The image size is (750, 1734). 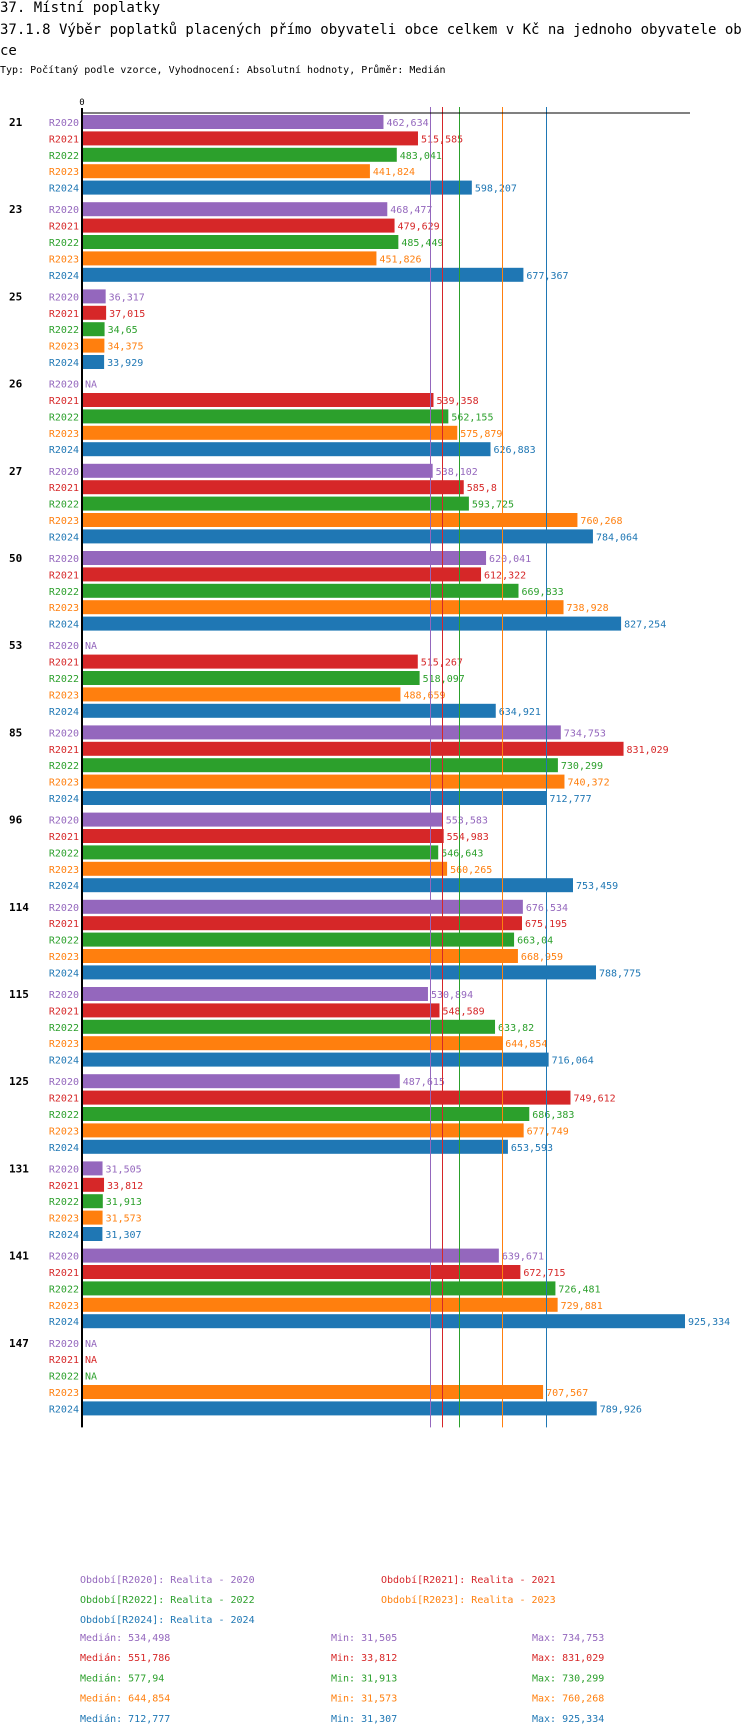 What do you see at coordinates (19, 1256) in the screenshot?
I see `category-label: 141` at bounding box center [19, 1256].